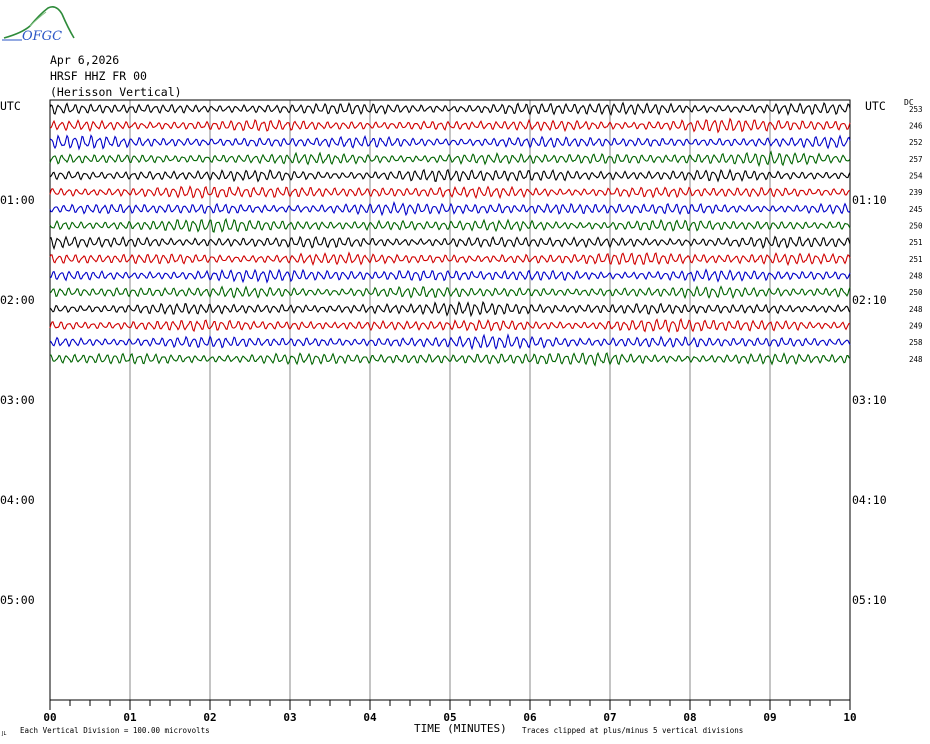 This screenshot has width=930, height=744. What do you see at coordinates (875, 106) in the screenshot?
I see `utc-label-right: UTC` at bounding box center [875, 106].